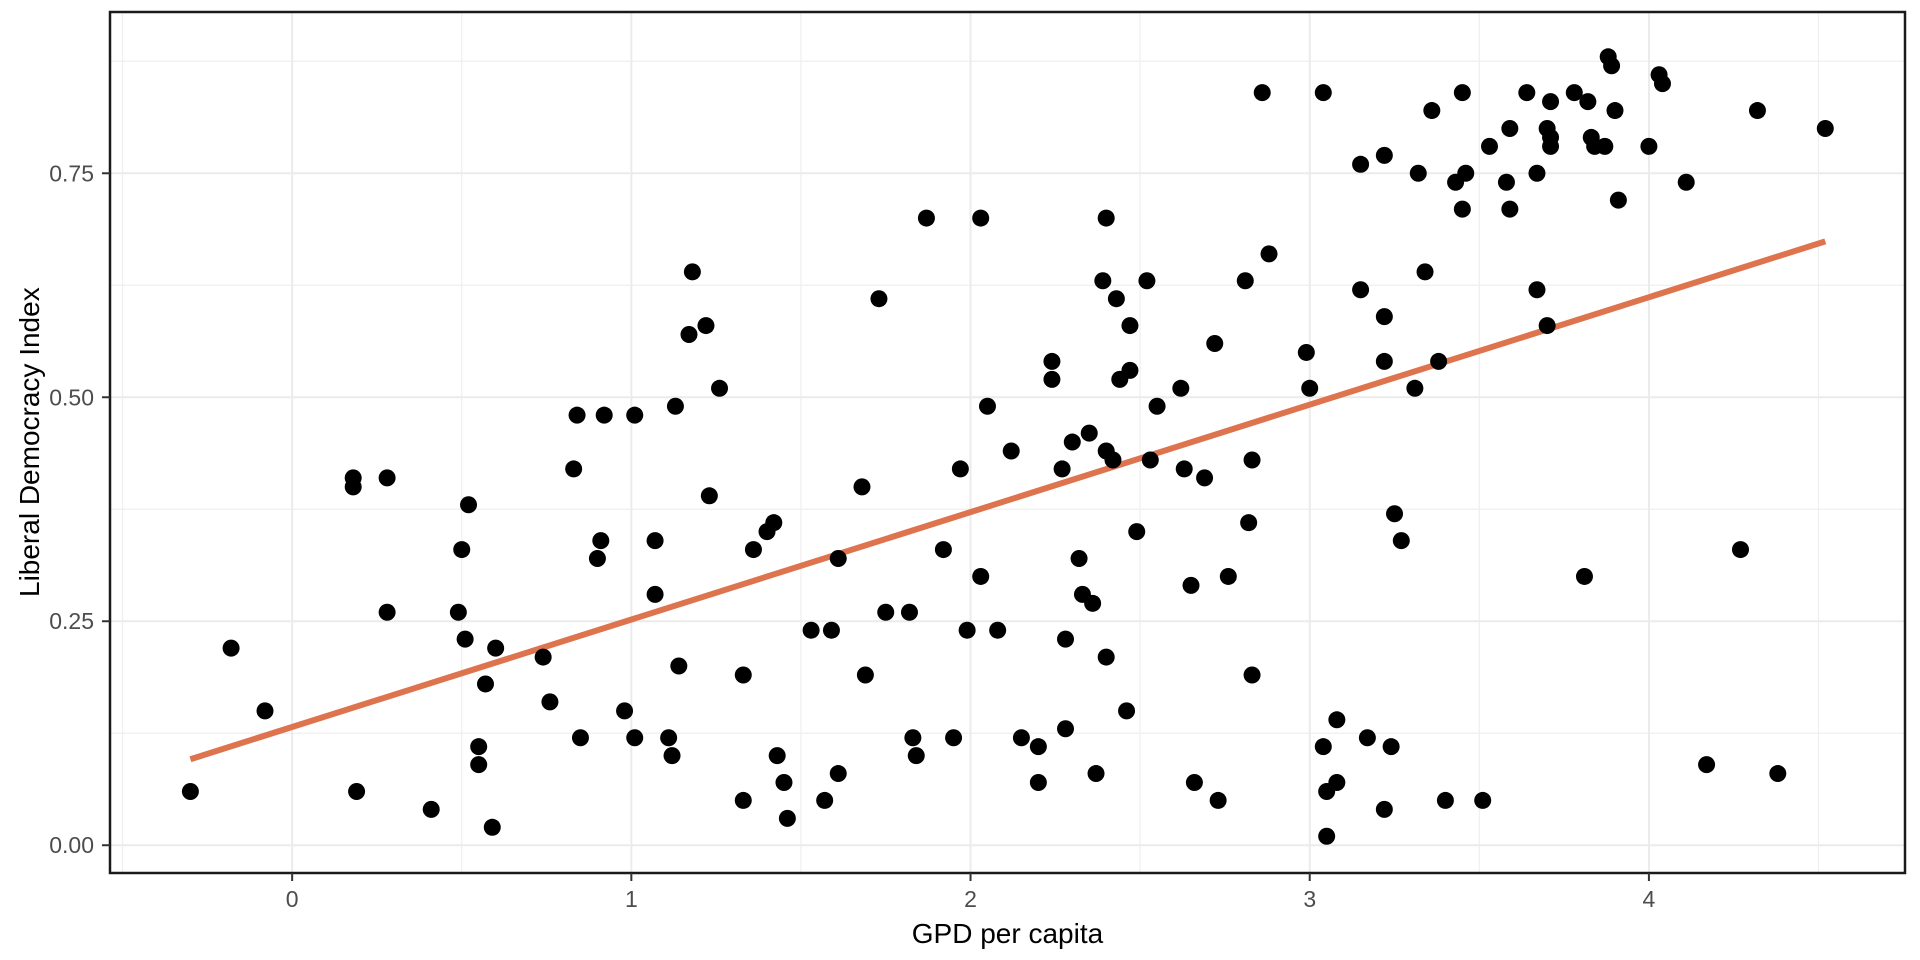  I want to click on x-tick-label: 0, so click(292, 899).